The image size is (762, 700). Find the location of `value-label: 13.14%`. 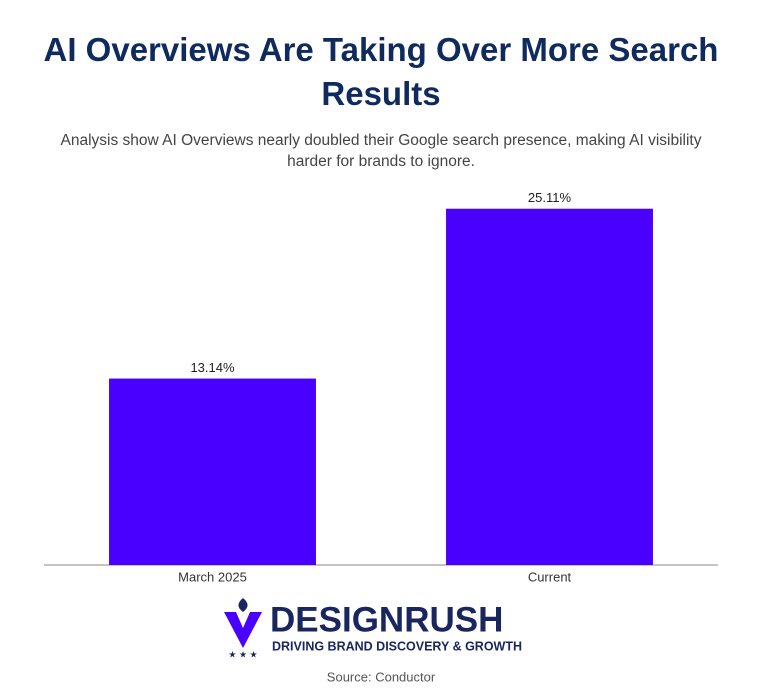

value-label: 13.14% is located at coordinates (212, 367).